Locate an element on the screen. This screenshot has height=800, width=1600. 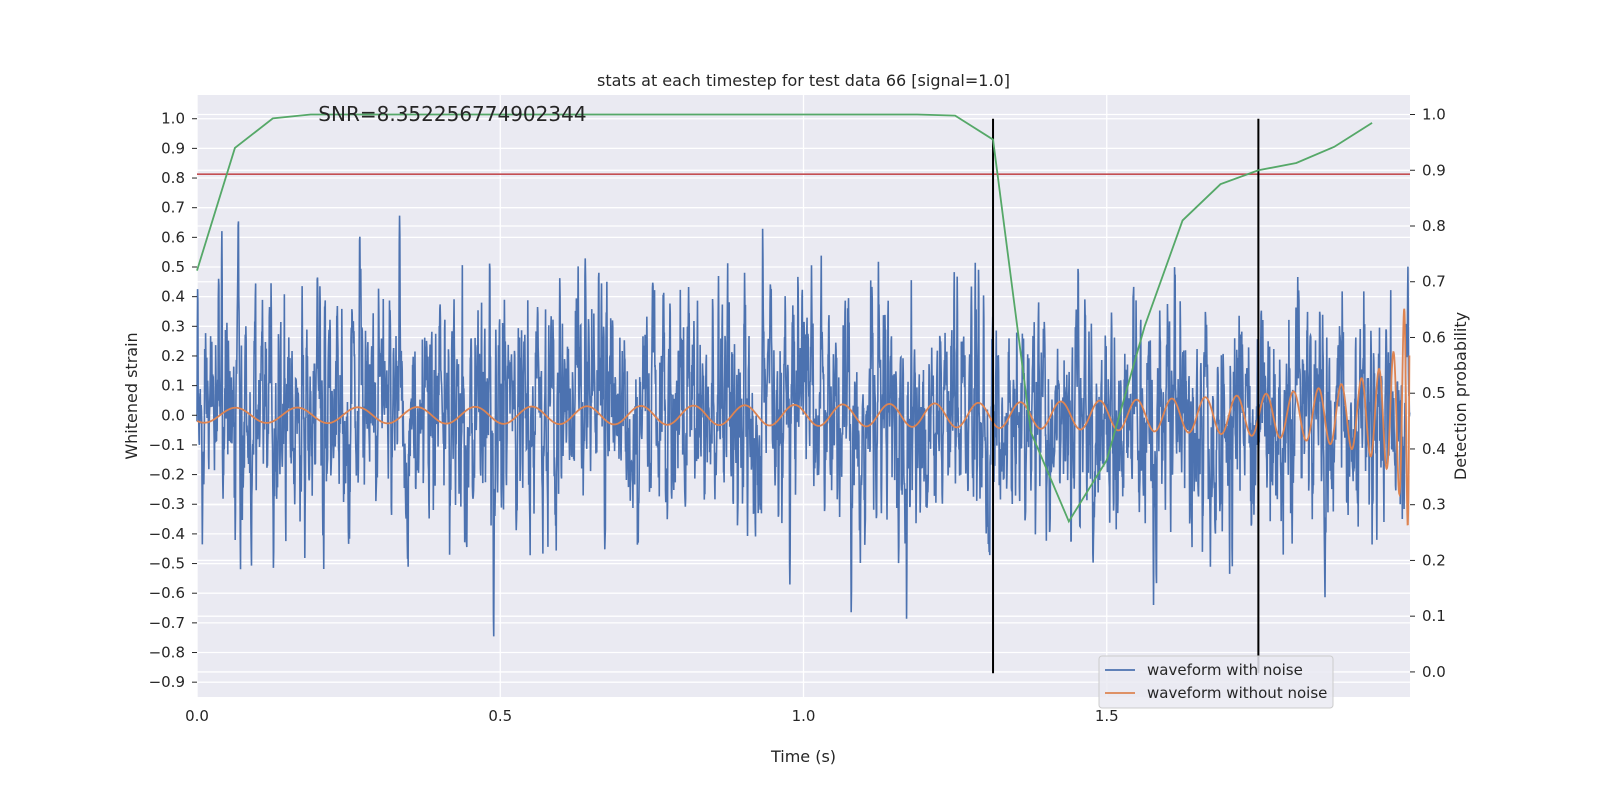
legend-box is located at coordinates (1216, 682).